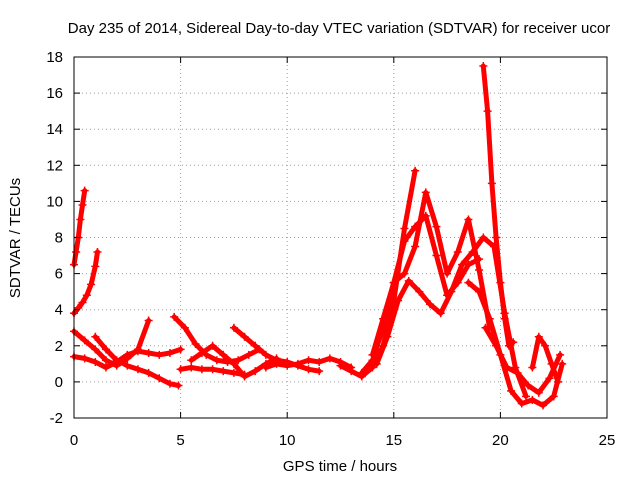 The height and width of the screenshot is (480, 640). What do you see at coordinates (607, 440) in the screenshot?
I see `x-tick-label: 25` at bounding box center [607, 440].